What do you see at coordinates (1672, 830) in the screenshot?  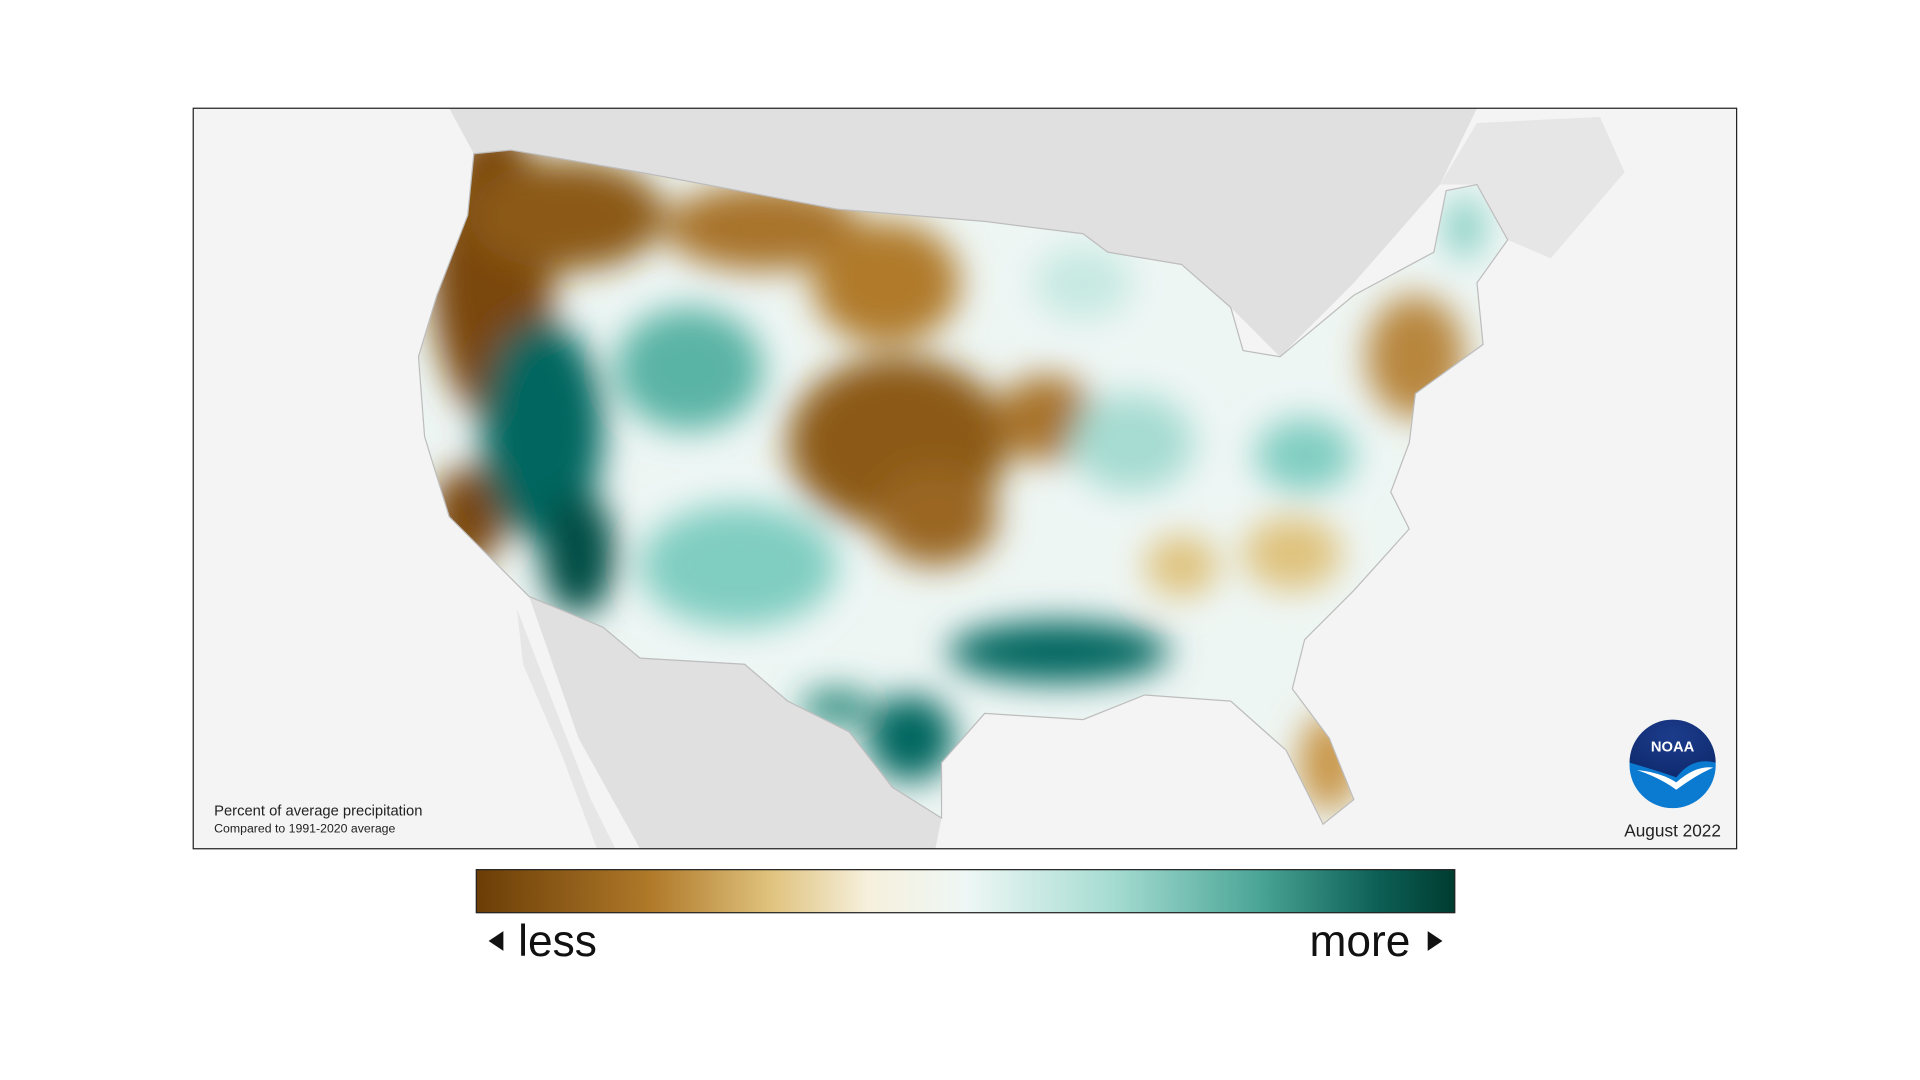 I see `date: August 2022` at bounding box center [1672, 830].